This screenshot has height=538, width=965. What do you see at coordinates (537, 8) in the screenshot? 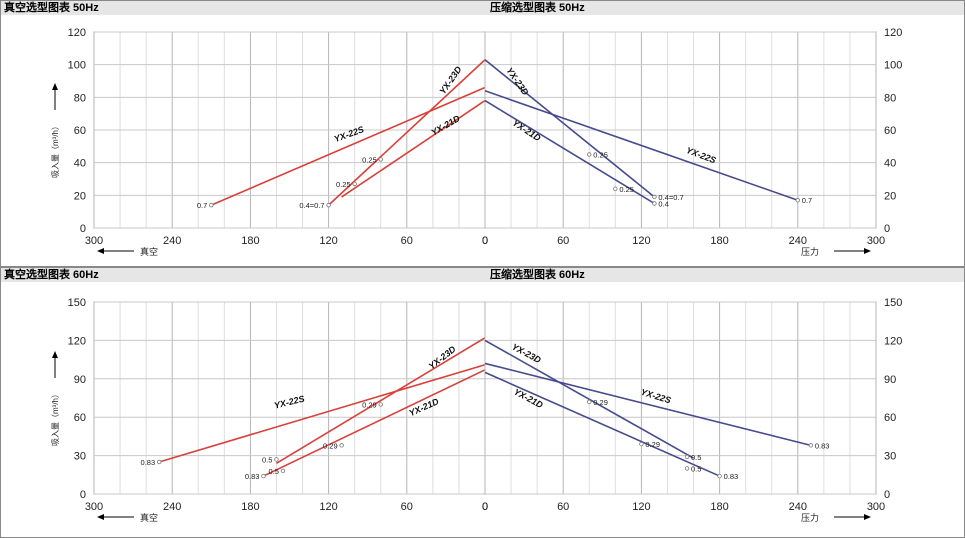
I see `pressure-title-50hz: 压缩选型图表 50Hz` at bounding box center [537, 8].